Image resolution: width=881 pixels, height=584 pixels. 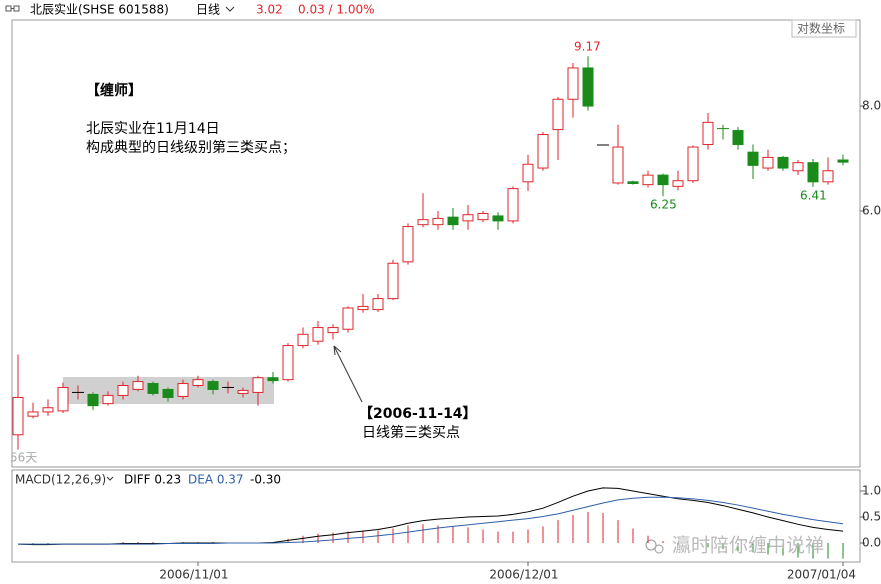 I want to click on annotation: 北辰实业在11月14日, so click(x=153, y=129).